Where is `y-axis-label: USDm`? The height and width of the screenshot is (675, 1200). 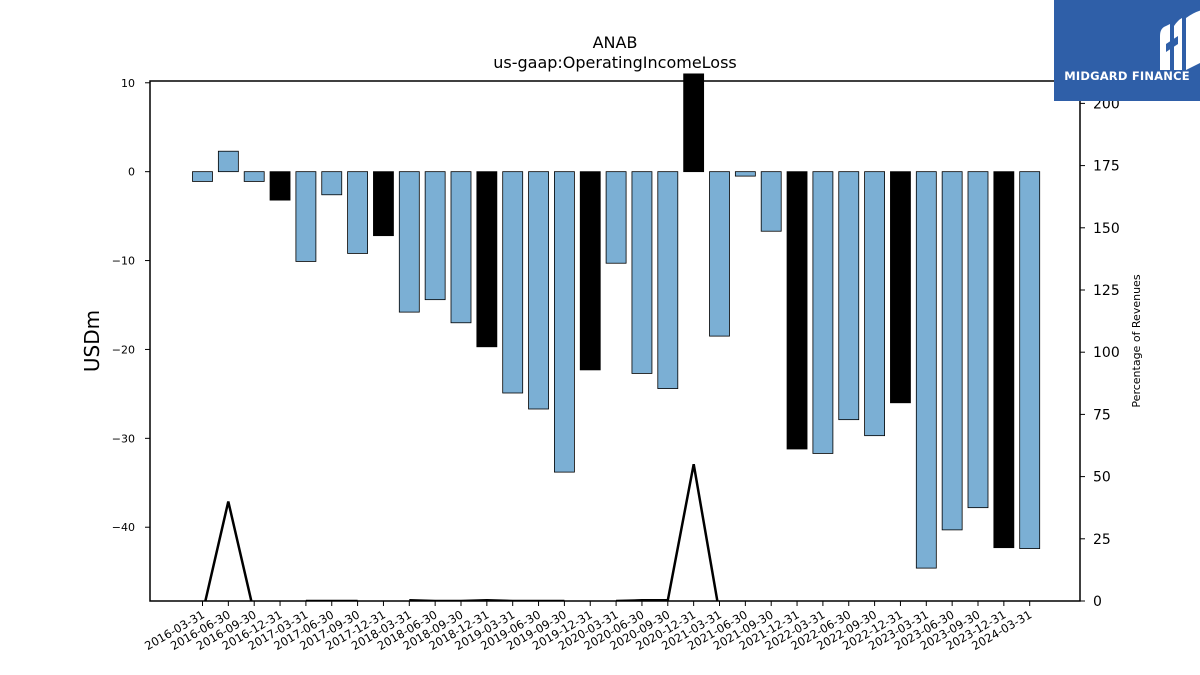 y-axis-label: USDm is located at coordinates (92, 341).